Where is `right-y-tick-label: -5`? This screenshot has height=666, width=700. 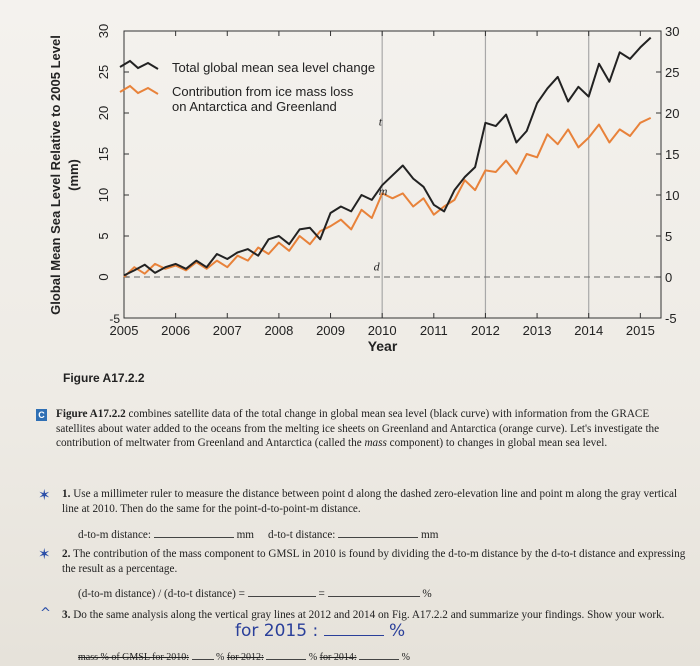
right-y-tick-label: -5 is located at coordinates (671, 318).